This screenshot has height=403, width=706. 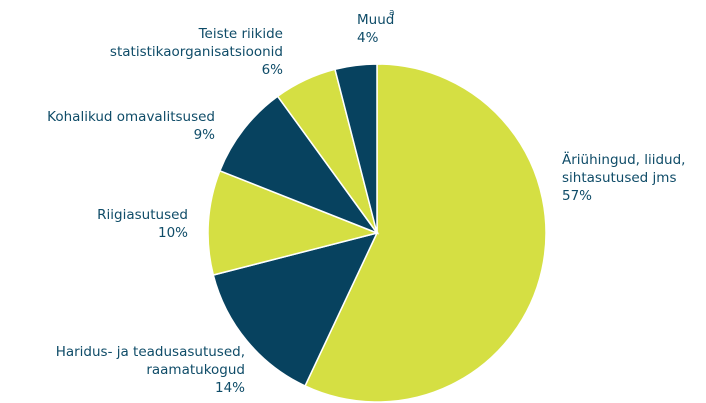 What do you see at coordinates (204, 135) in the screenshot?
I see `slice-value-label: 9%` at bounding box center [204, 135].